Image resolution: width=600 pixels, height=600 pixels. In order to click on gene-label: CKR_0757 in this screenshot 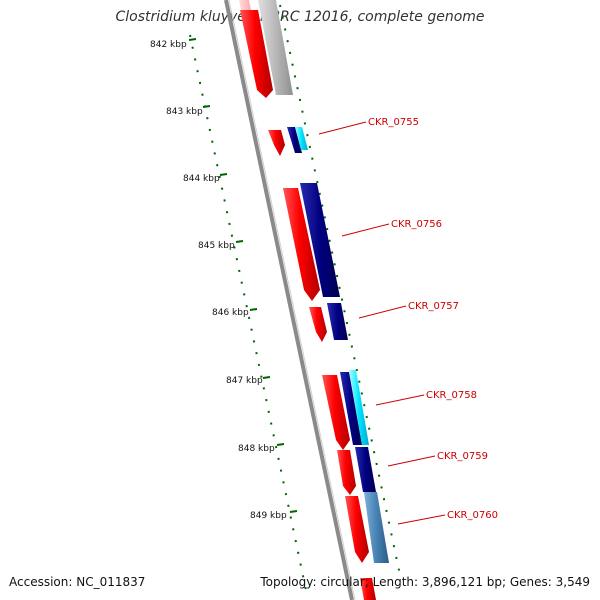, I will do `click(433, 306)`.